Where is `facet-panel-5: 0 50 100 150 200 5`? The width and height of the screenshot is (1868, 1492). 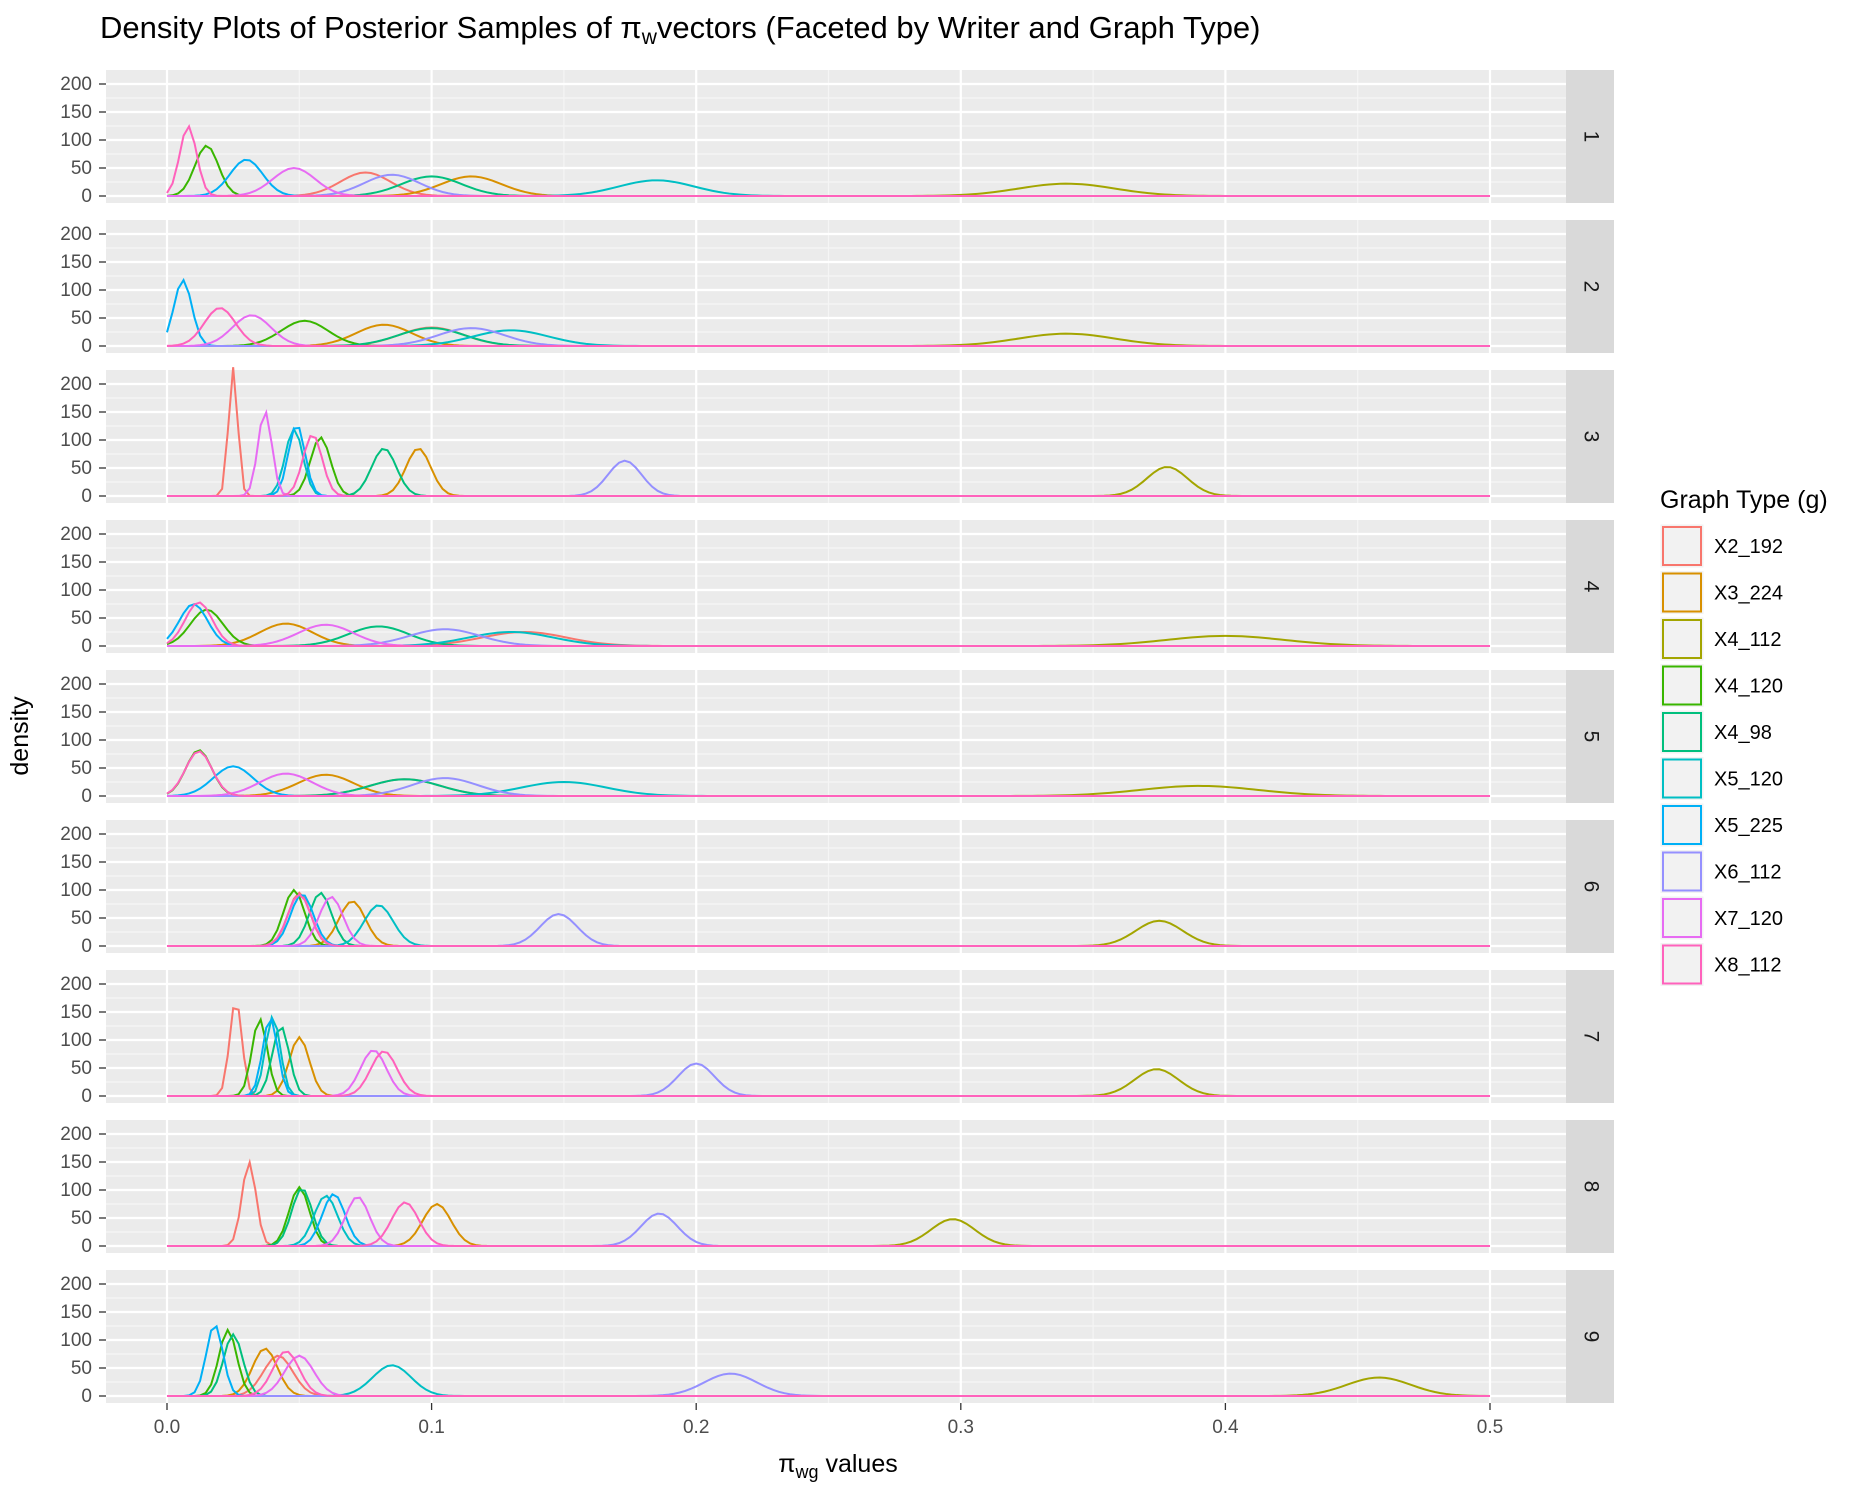 facet-panel-5: 0 50 100 150 200 5 is located at coordinates (837, 738).